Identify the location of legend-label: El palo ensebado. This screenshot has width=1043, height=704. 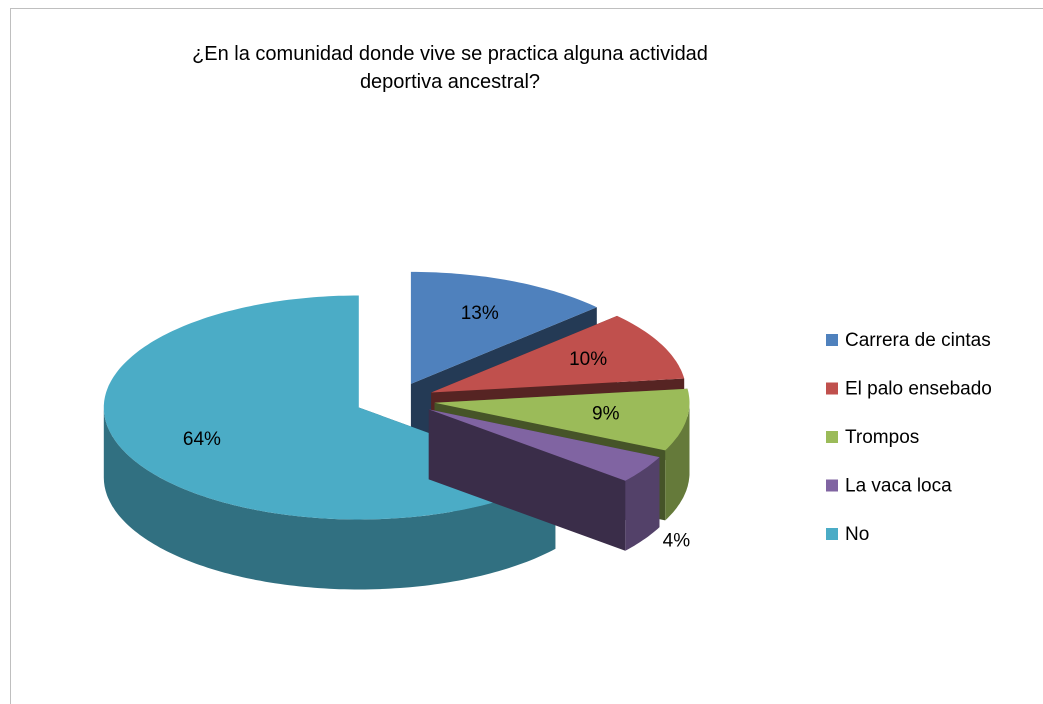
(918, 389).